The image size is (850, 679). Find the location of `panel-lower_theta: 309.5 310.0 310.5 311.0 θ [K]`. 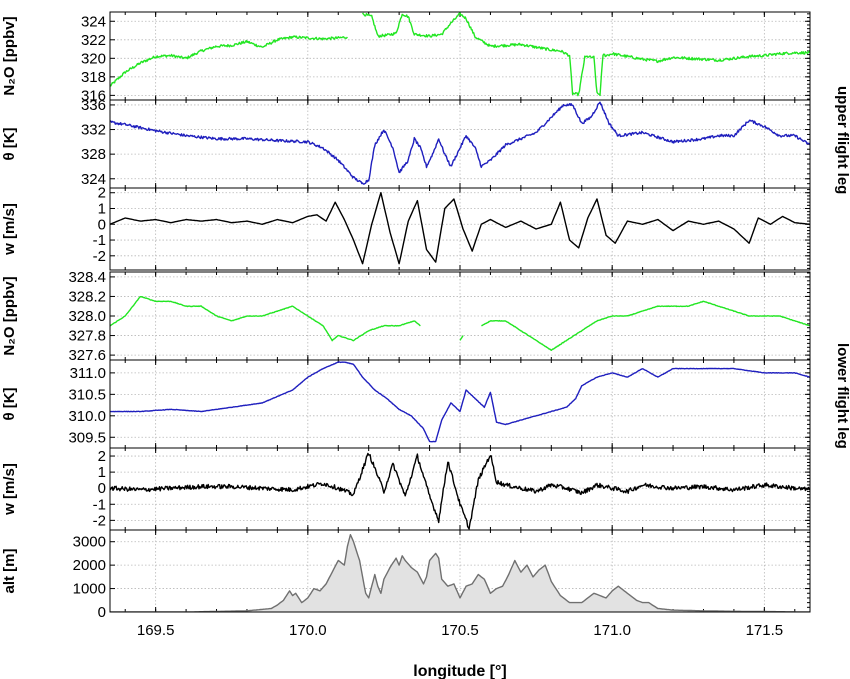

panel-lower_theta: 309.5 310.0 310.5 311.0 θ [K] is located at coordinates (406, 404).